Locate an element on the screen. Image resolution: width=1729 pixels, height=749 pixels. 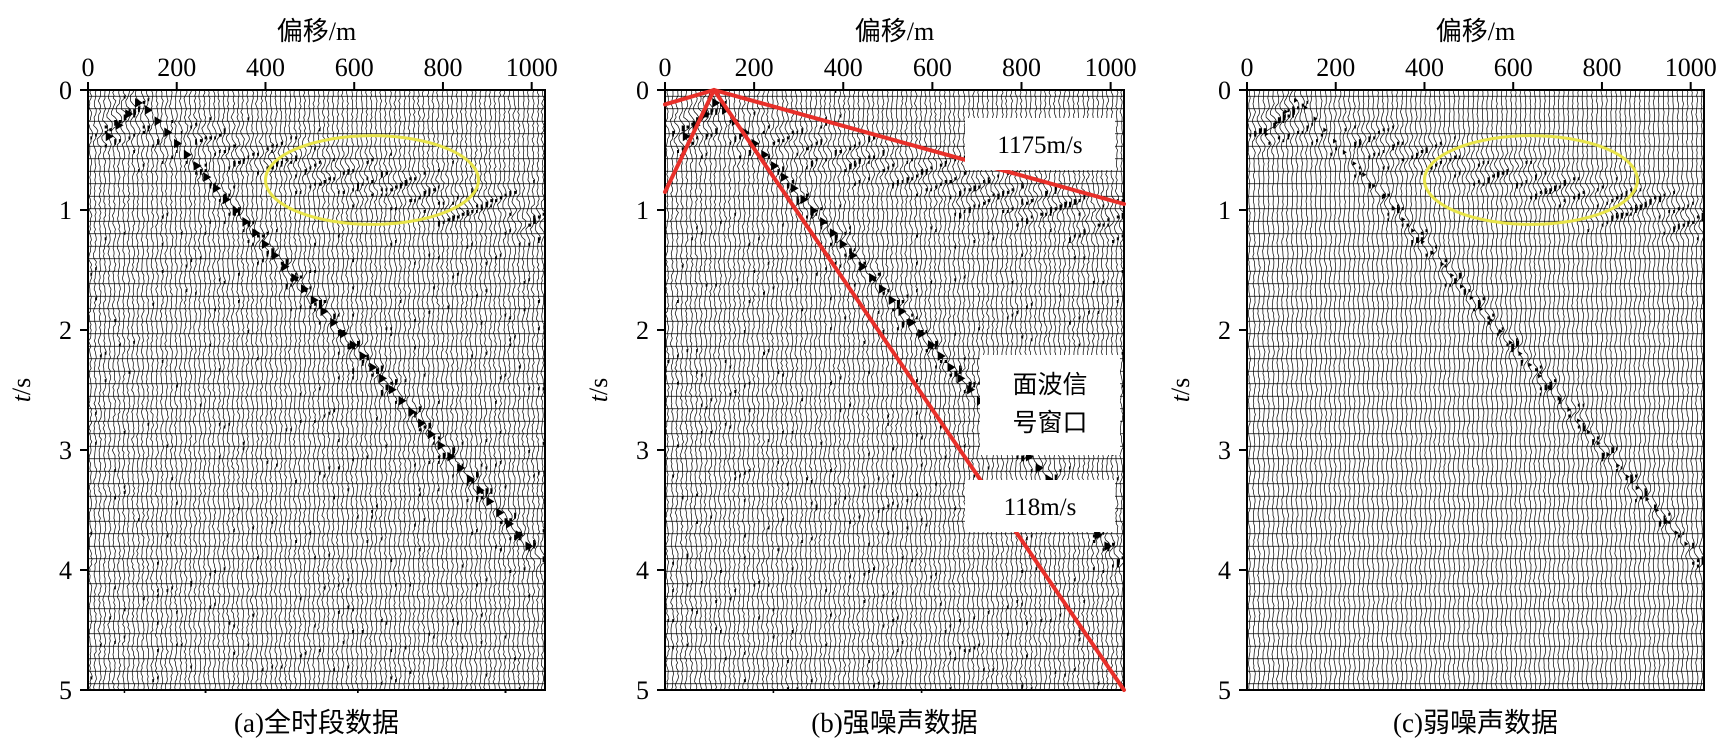
y-tick-label: 4 is located at coordinates (1224, 570).